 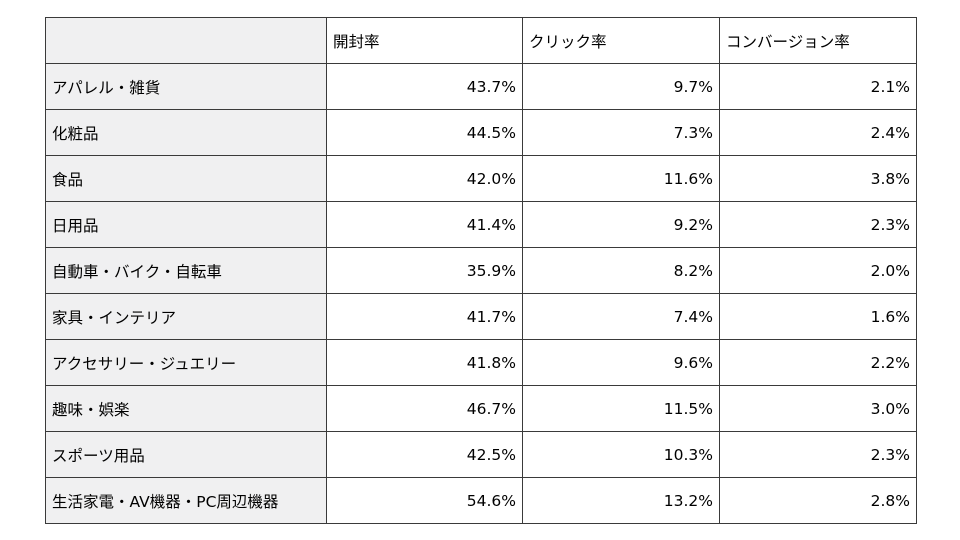 I want to click on category-cell: 食品, so click(x=186, y=178).